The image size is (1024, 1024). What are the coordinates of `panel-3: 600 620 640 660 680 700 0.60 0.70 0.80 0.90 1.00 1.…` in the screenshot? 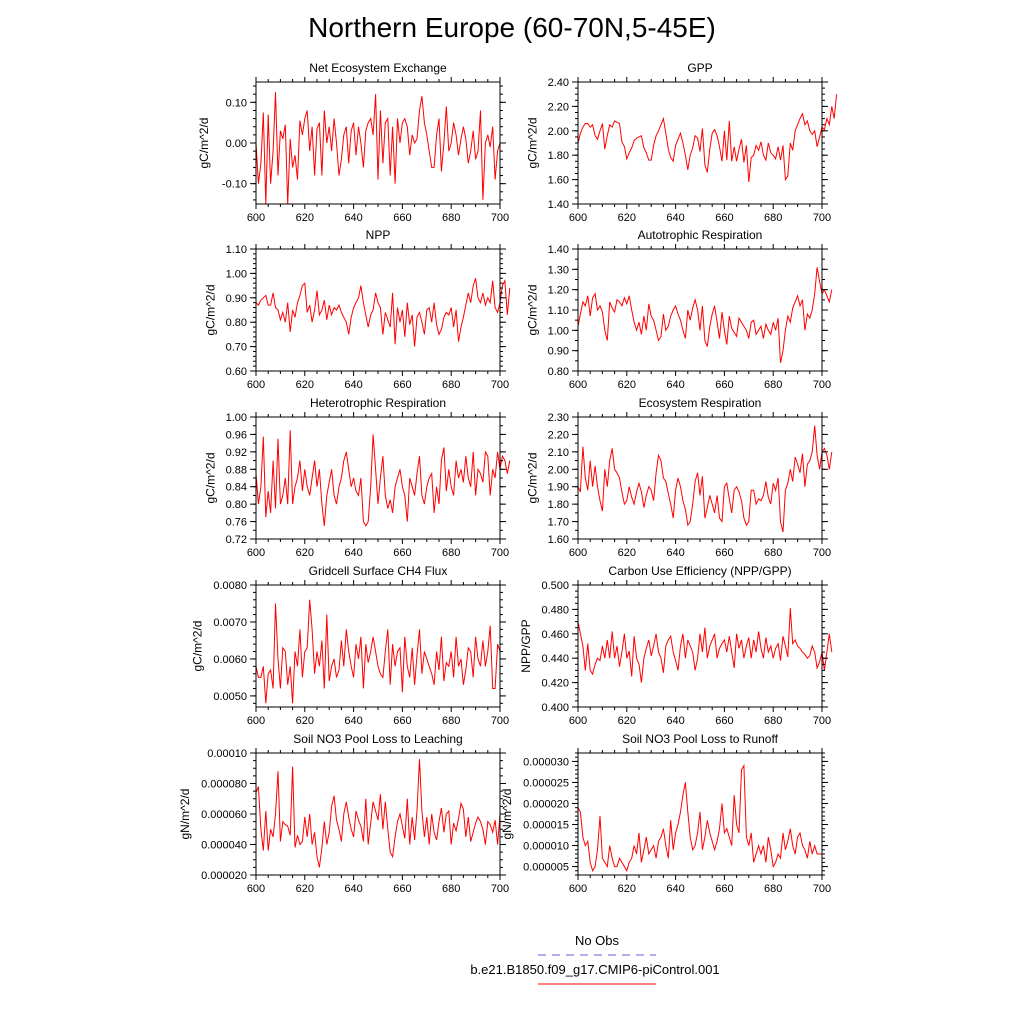 It's located at (357, 309).